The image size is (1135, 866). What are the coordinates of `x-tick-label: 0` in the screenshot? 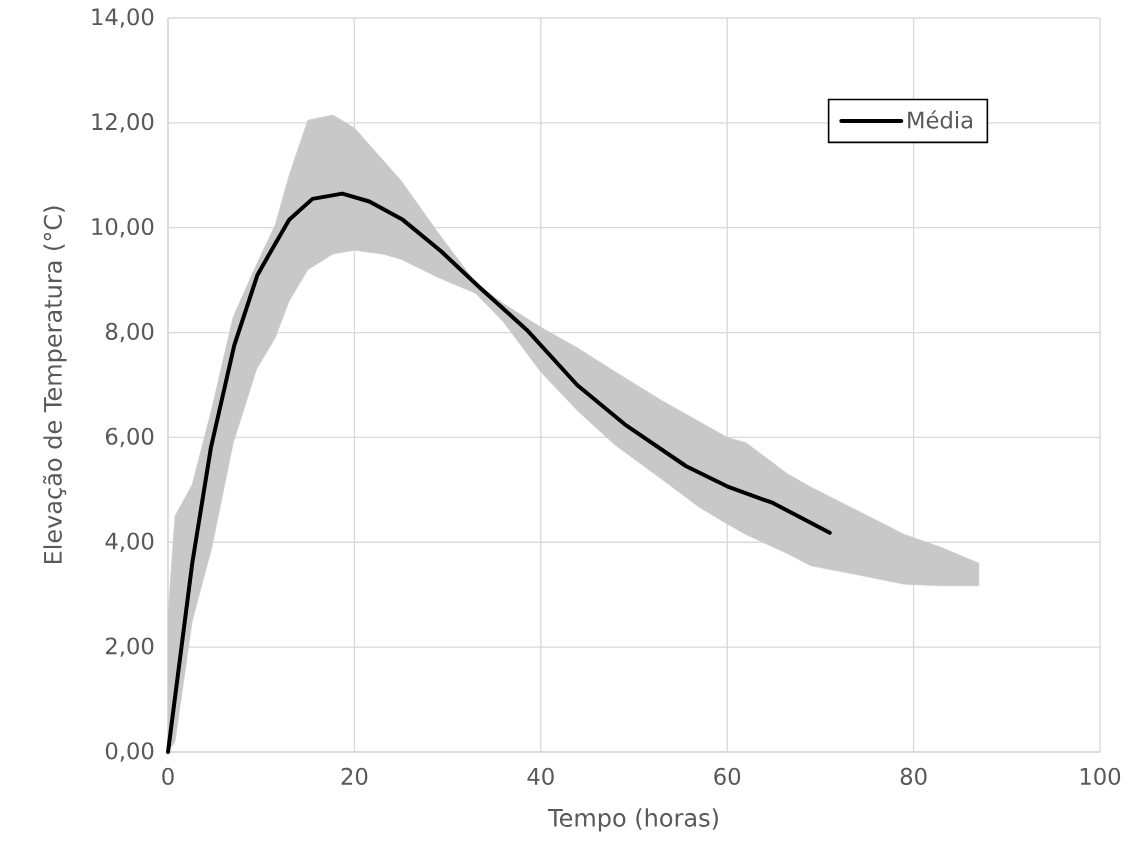 It's located at (168, 776).